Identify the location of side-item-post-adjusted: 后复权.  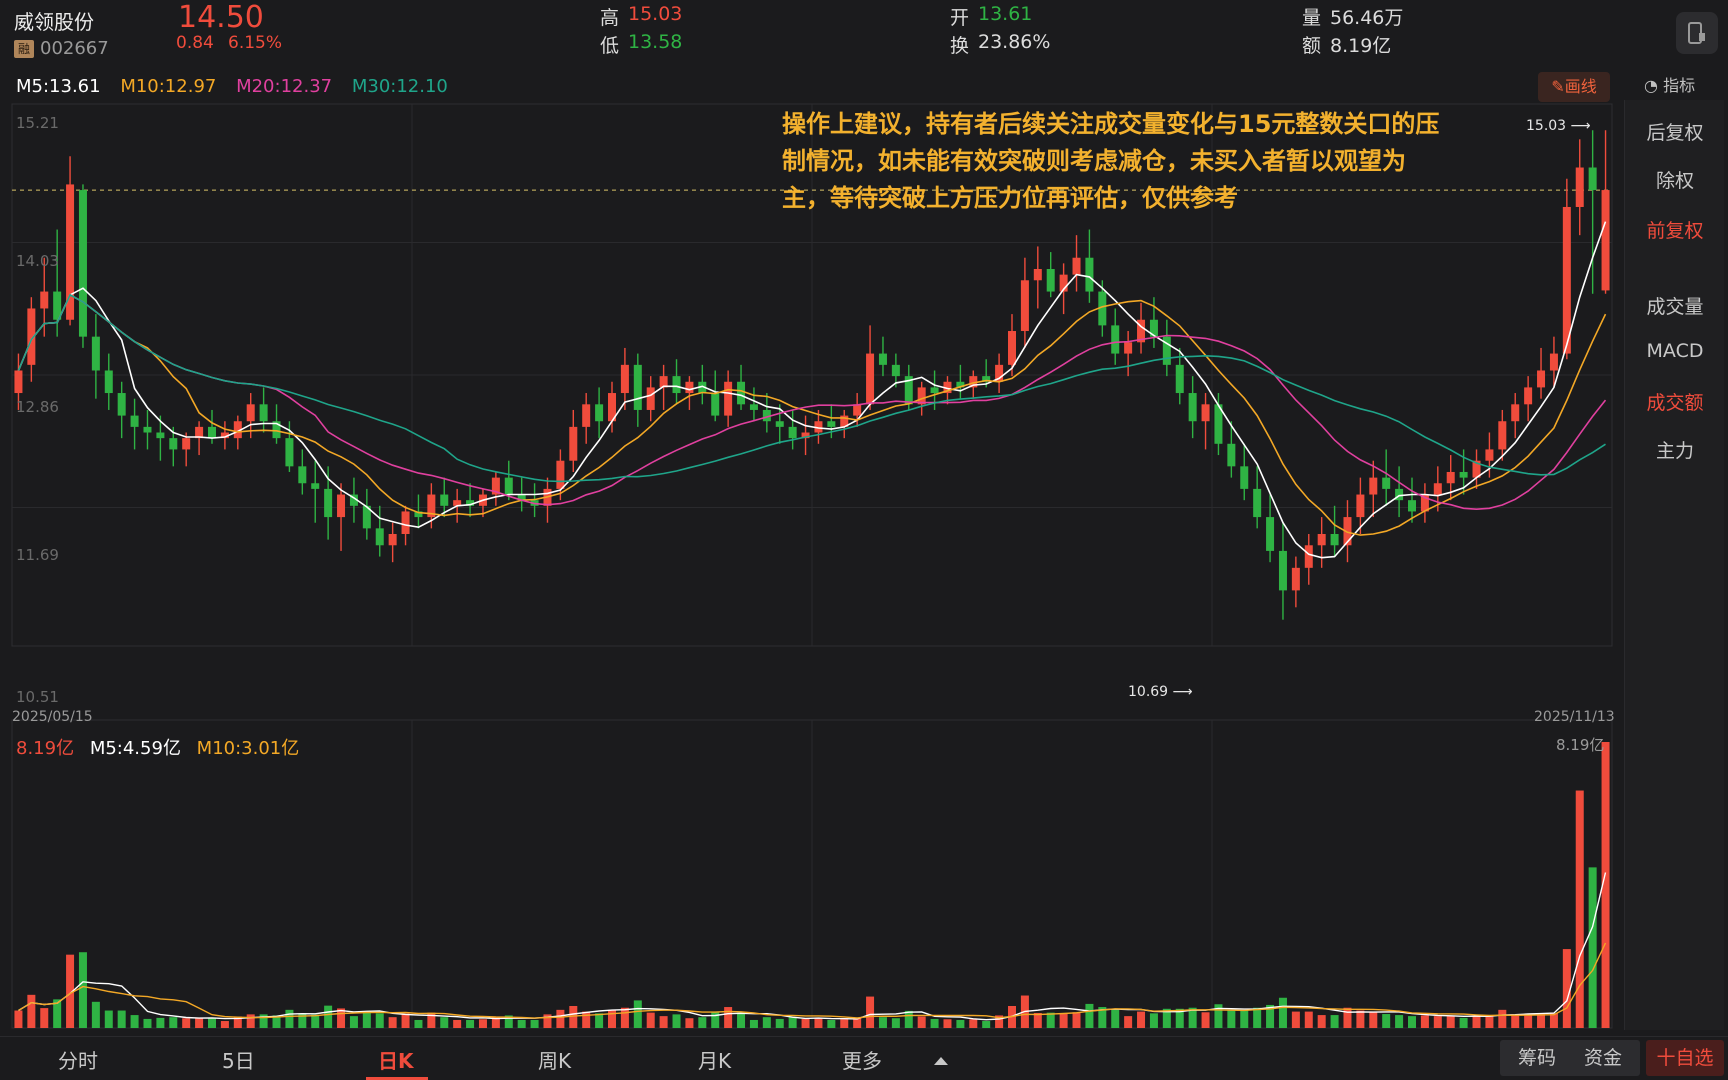
(1675, 133).